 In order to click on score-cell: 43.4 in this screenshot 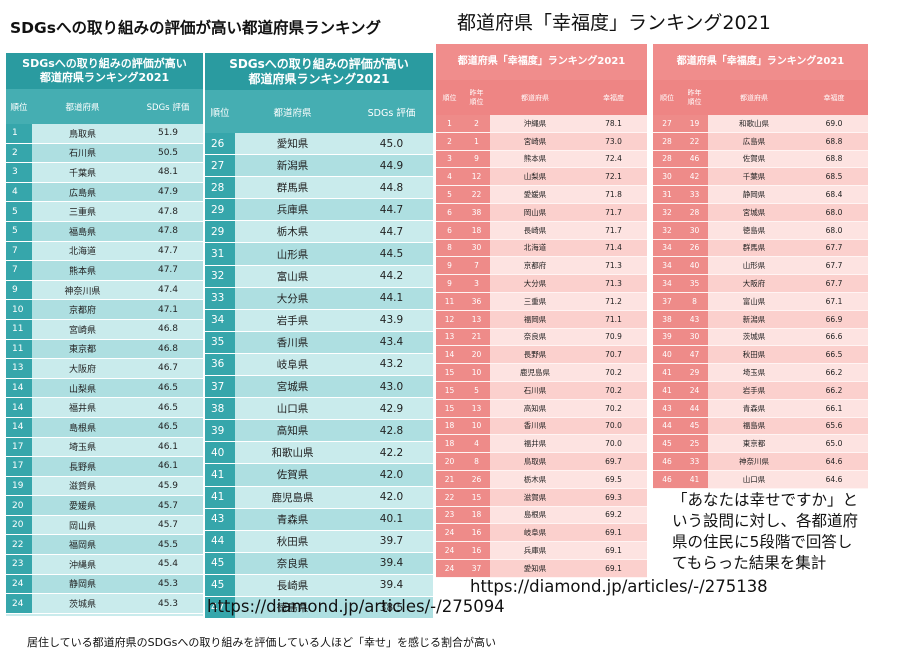, I will do `click(391, 342)`.